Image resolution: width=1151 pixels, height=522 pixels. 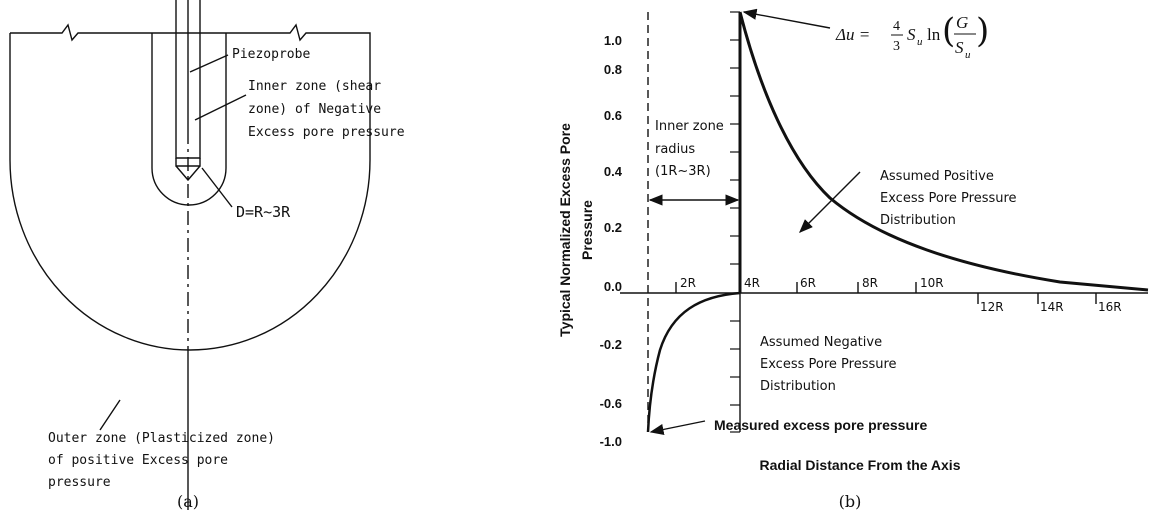 I want to click on formula: Δu = 4 3 S u ln ( G S u ), so click(x=912, y=36).